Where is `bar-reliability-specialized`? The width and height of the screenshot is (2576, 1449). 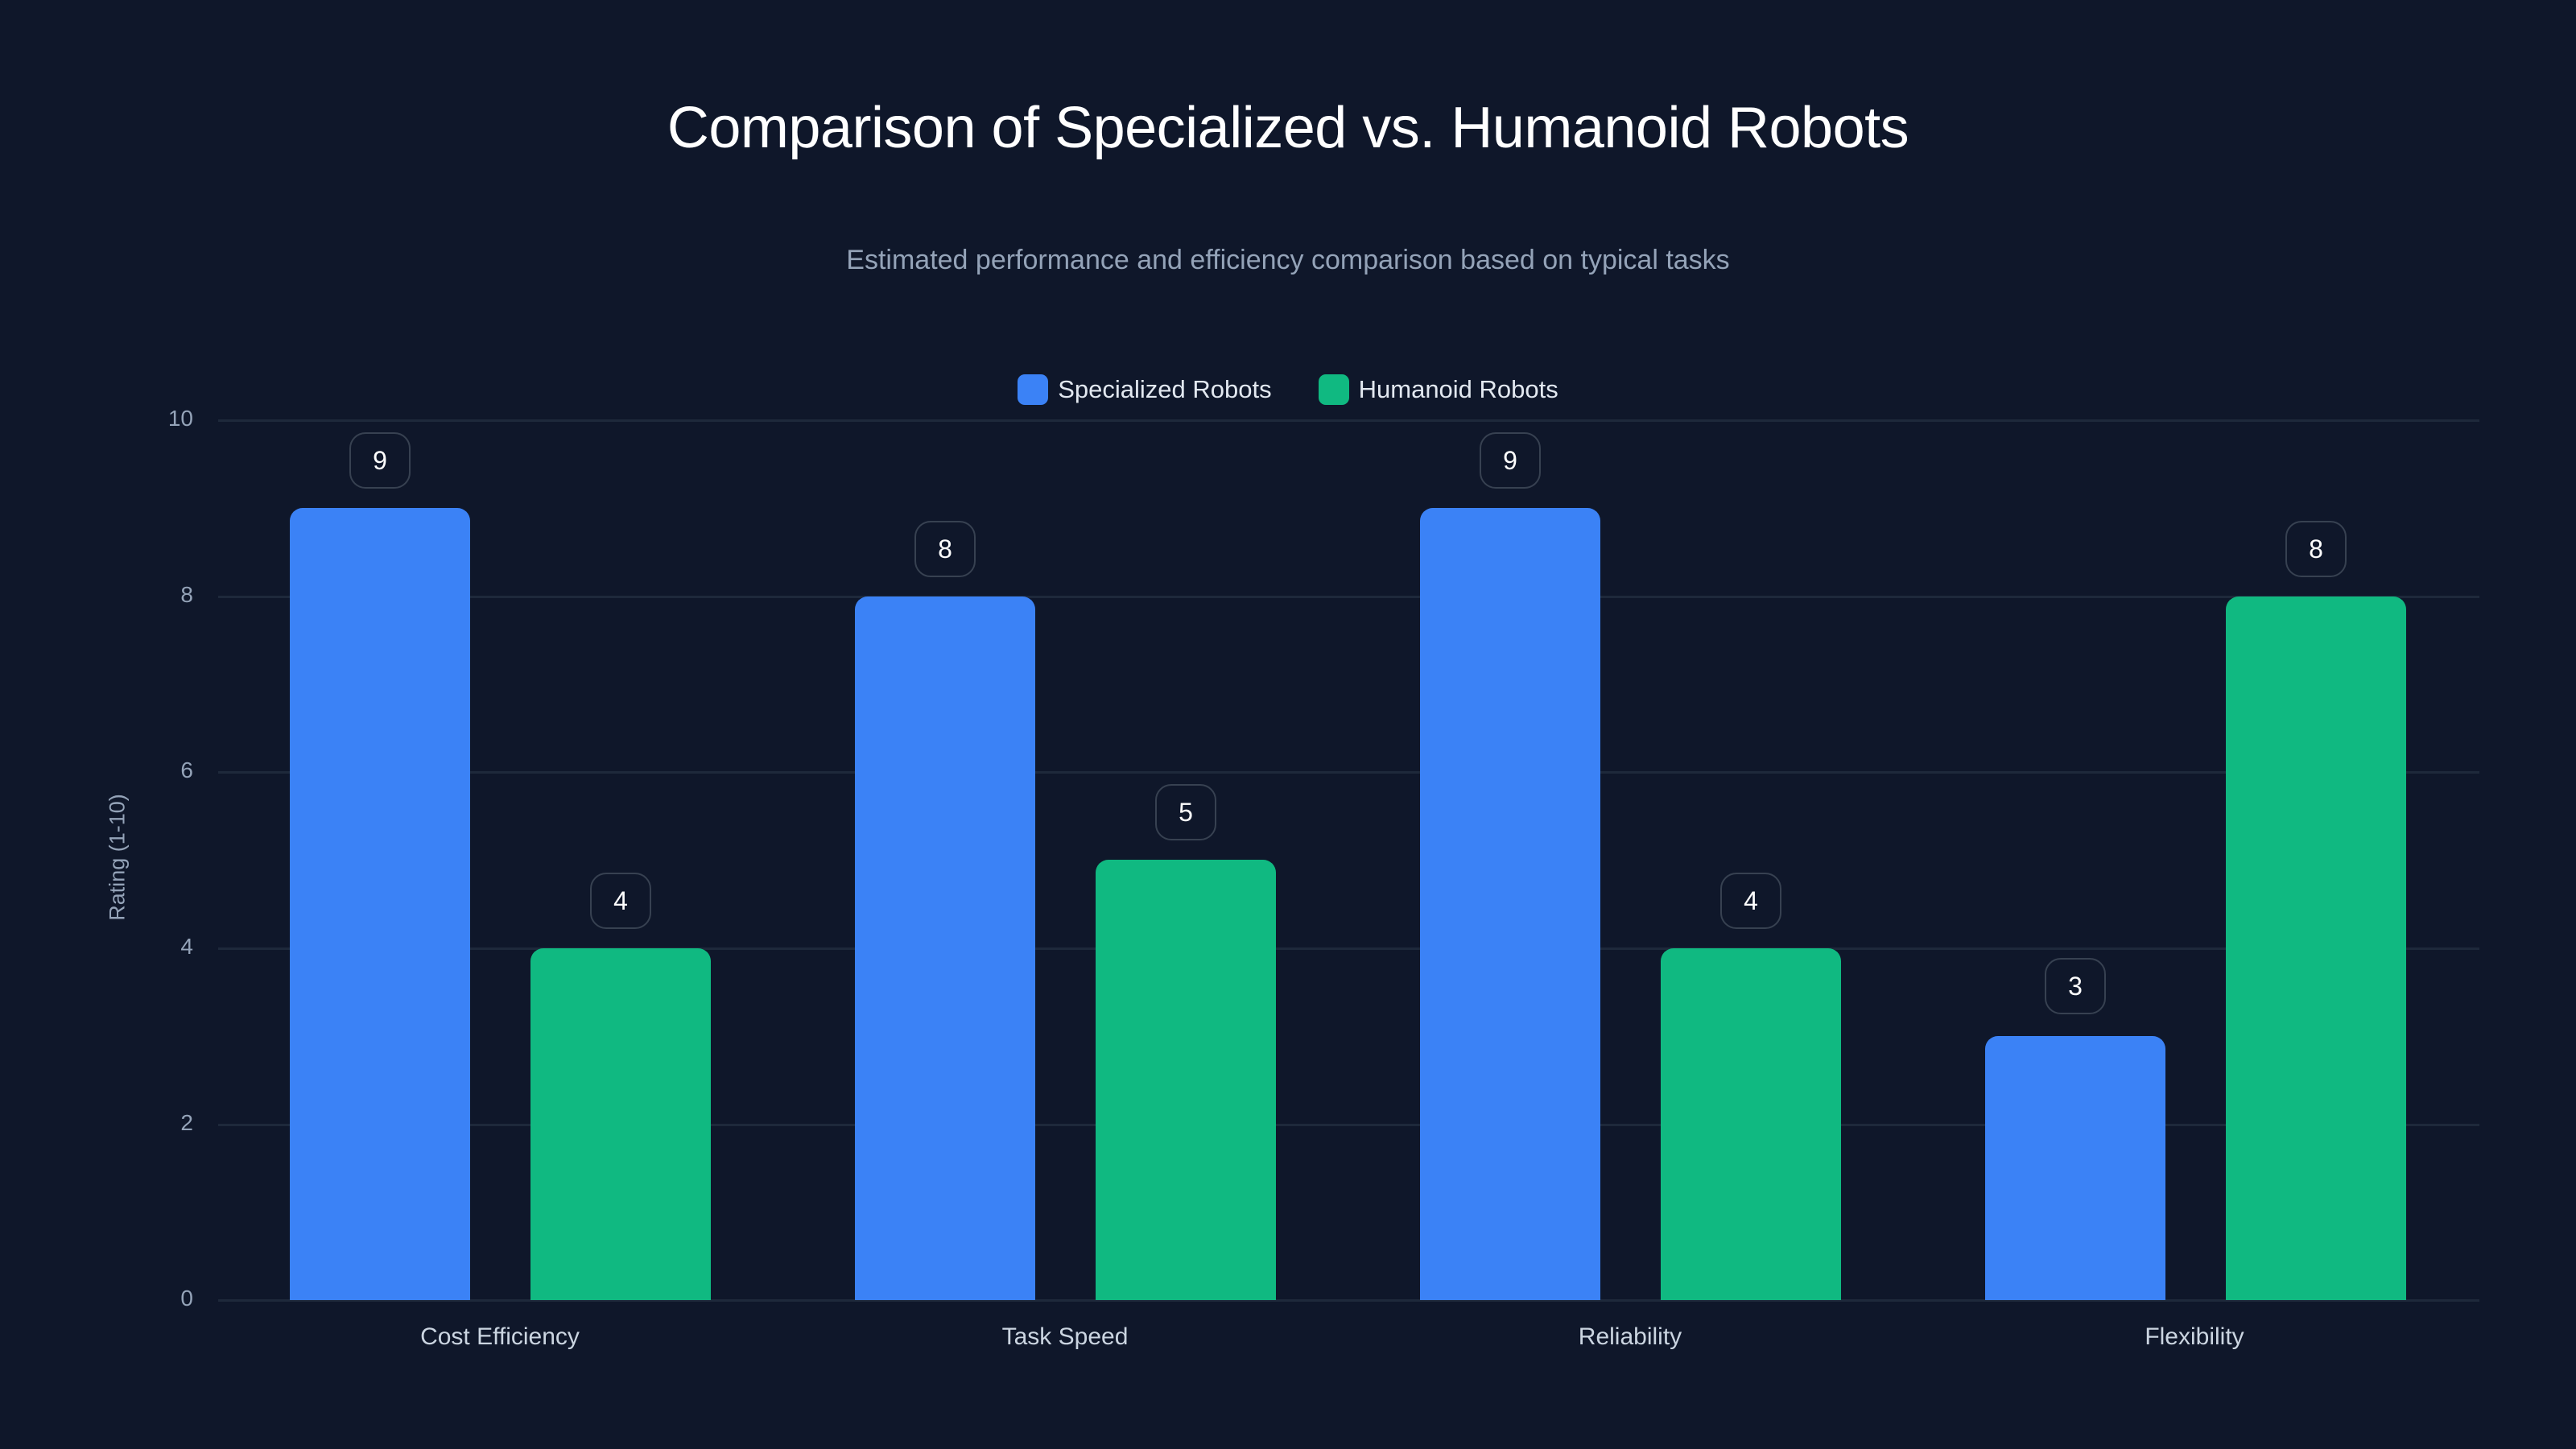
bar-reliability-specialized is located at coordinates (1510, 904).